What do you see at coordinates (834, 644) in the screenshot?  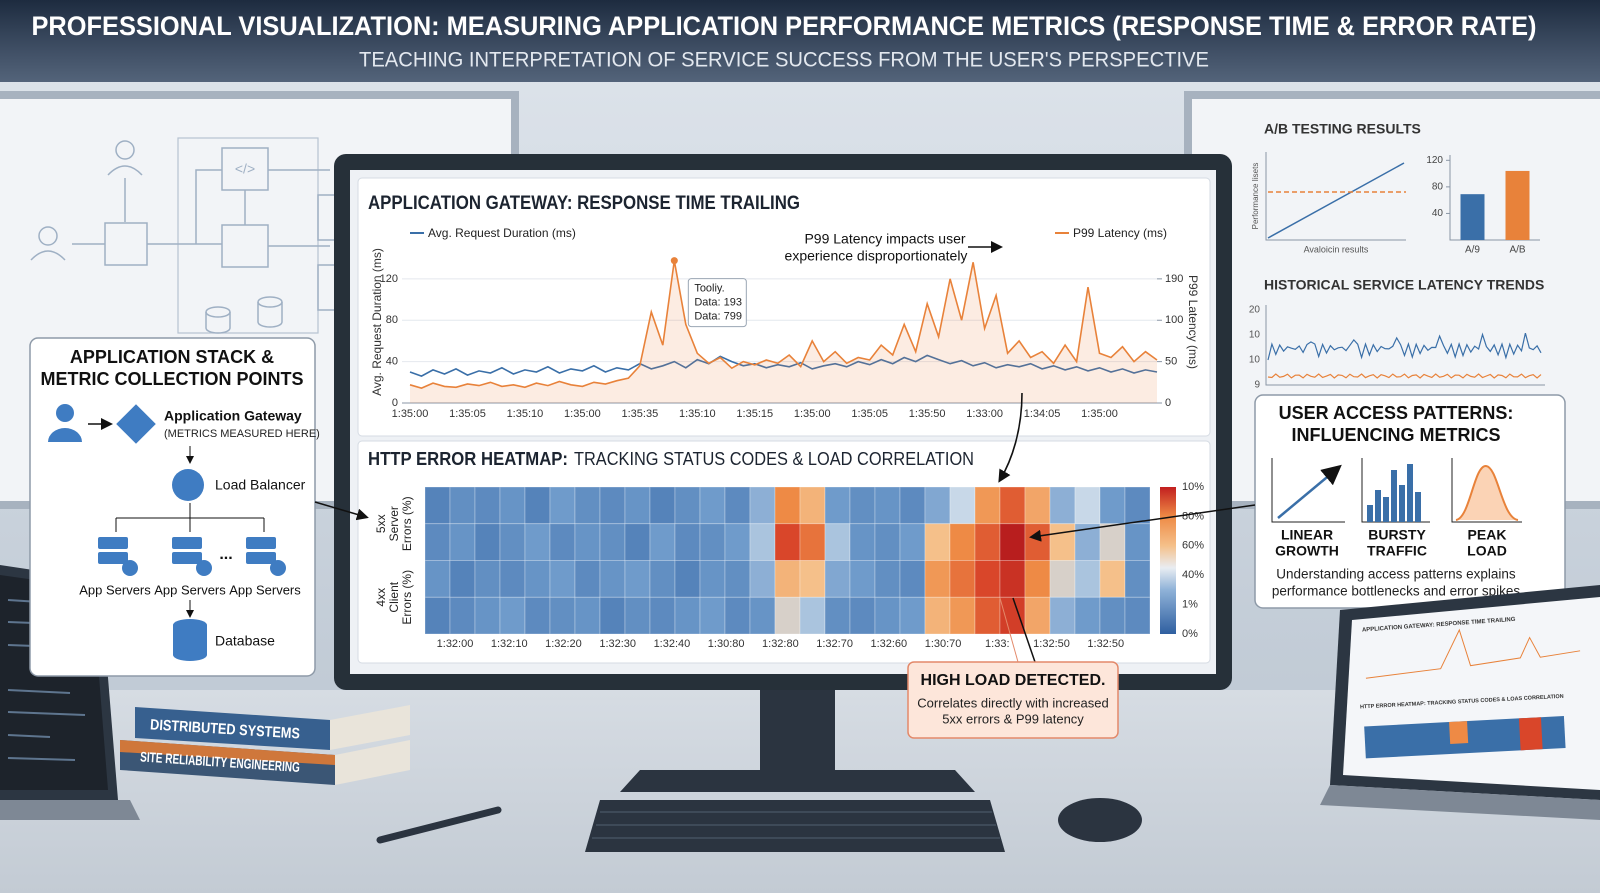 I see `x-tick-label: 1:32:70` at bounding box center [834, 644].